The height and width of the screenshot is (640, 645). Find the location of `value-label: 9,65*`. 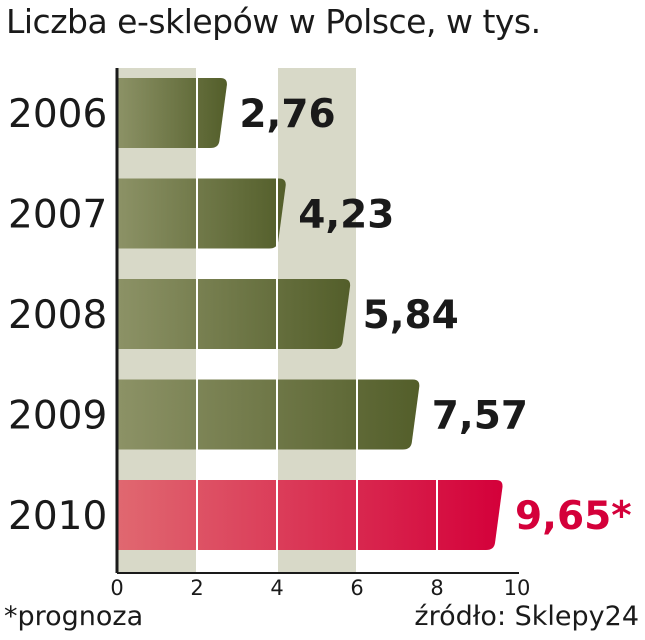

value-label: 9,65* is located at coordinates (573, 516).